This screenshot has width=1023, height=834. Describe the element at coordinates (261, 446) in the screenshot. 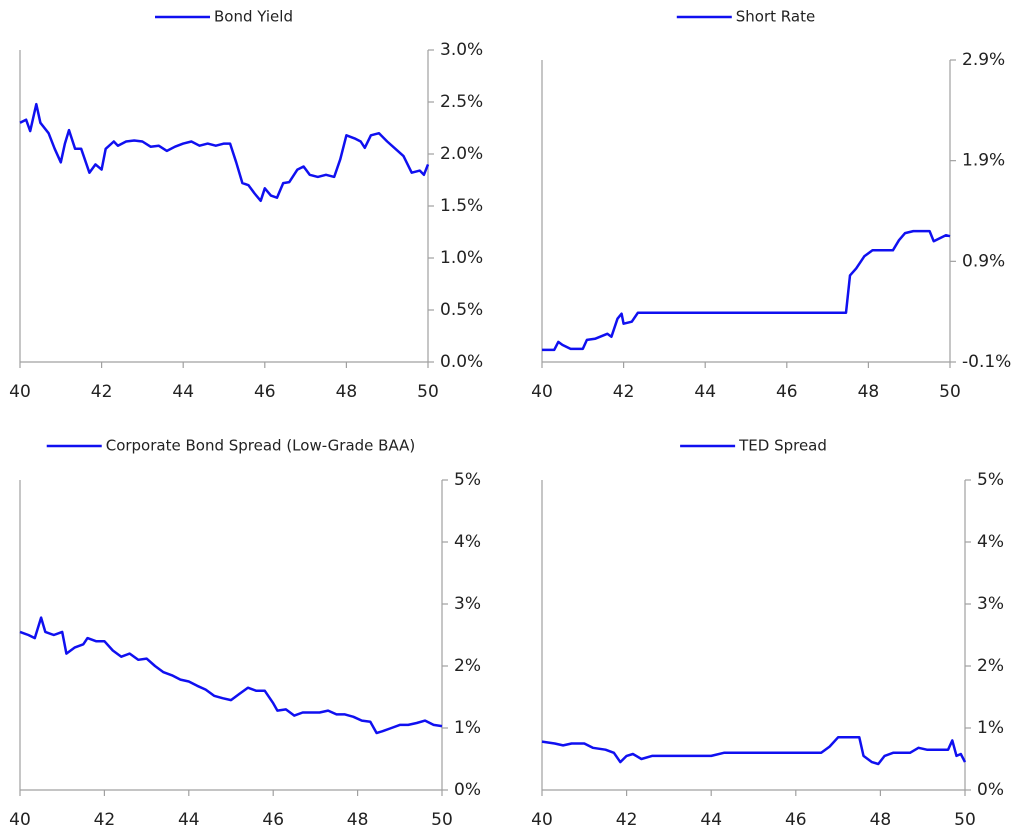

I see `legend-label: Corporate Bond Spread (Low-Grade BAA)` at that location.